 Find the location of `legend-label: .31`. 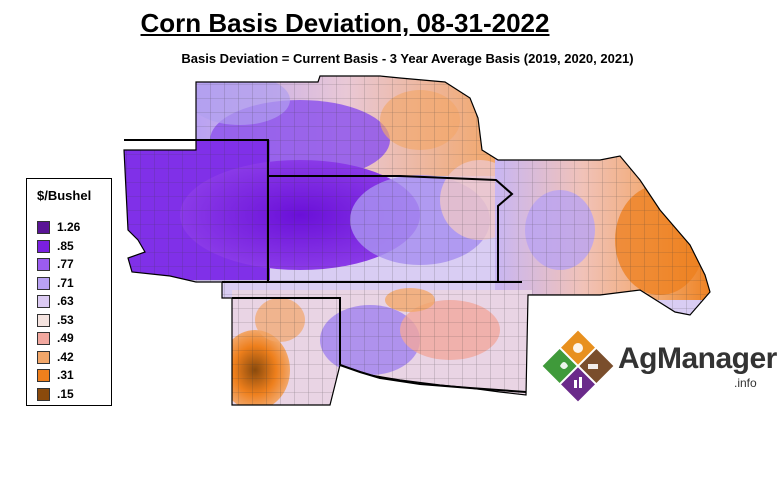

legend-label: .31 is located at coordinates (65, 375).